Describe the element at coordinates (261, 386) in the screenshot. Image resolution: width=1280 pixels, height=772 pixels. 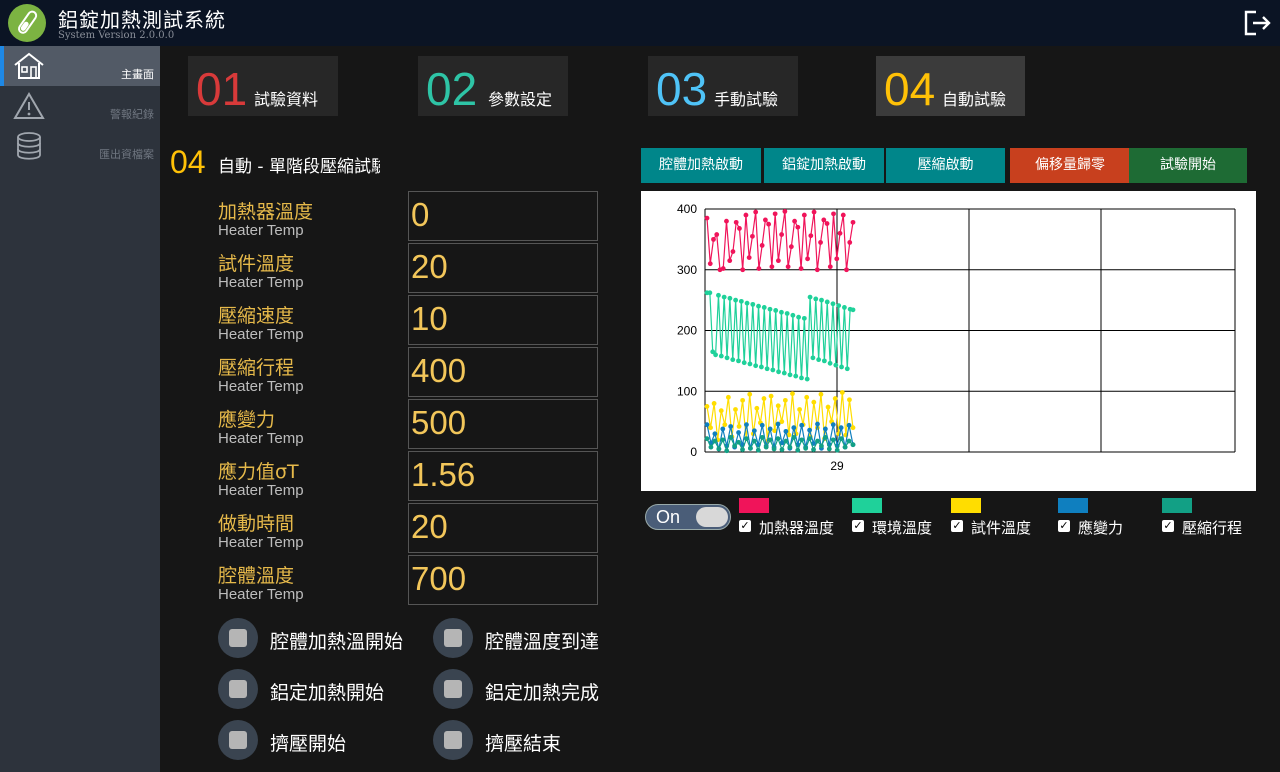
I see `param-sublabel: Heater Temp` at that location.